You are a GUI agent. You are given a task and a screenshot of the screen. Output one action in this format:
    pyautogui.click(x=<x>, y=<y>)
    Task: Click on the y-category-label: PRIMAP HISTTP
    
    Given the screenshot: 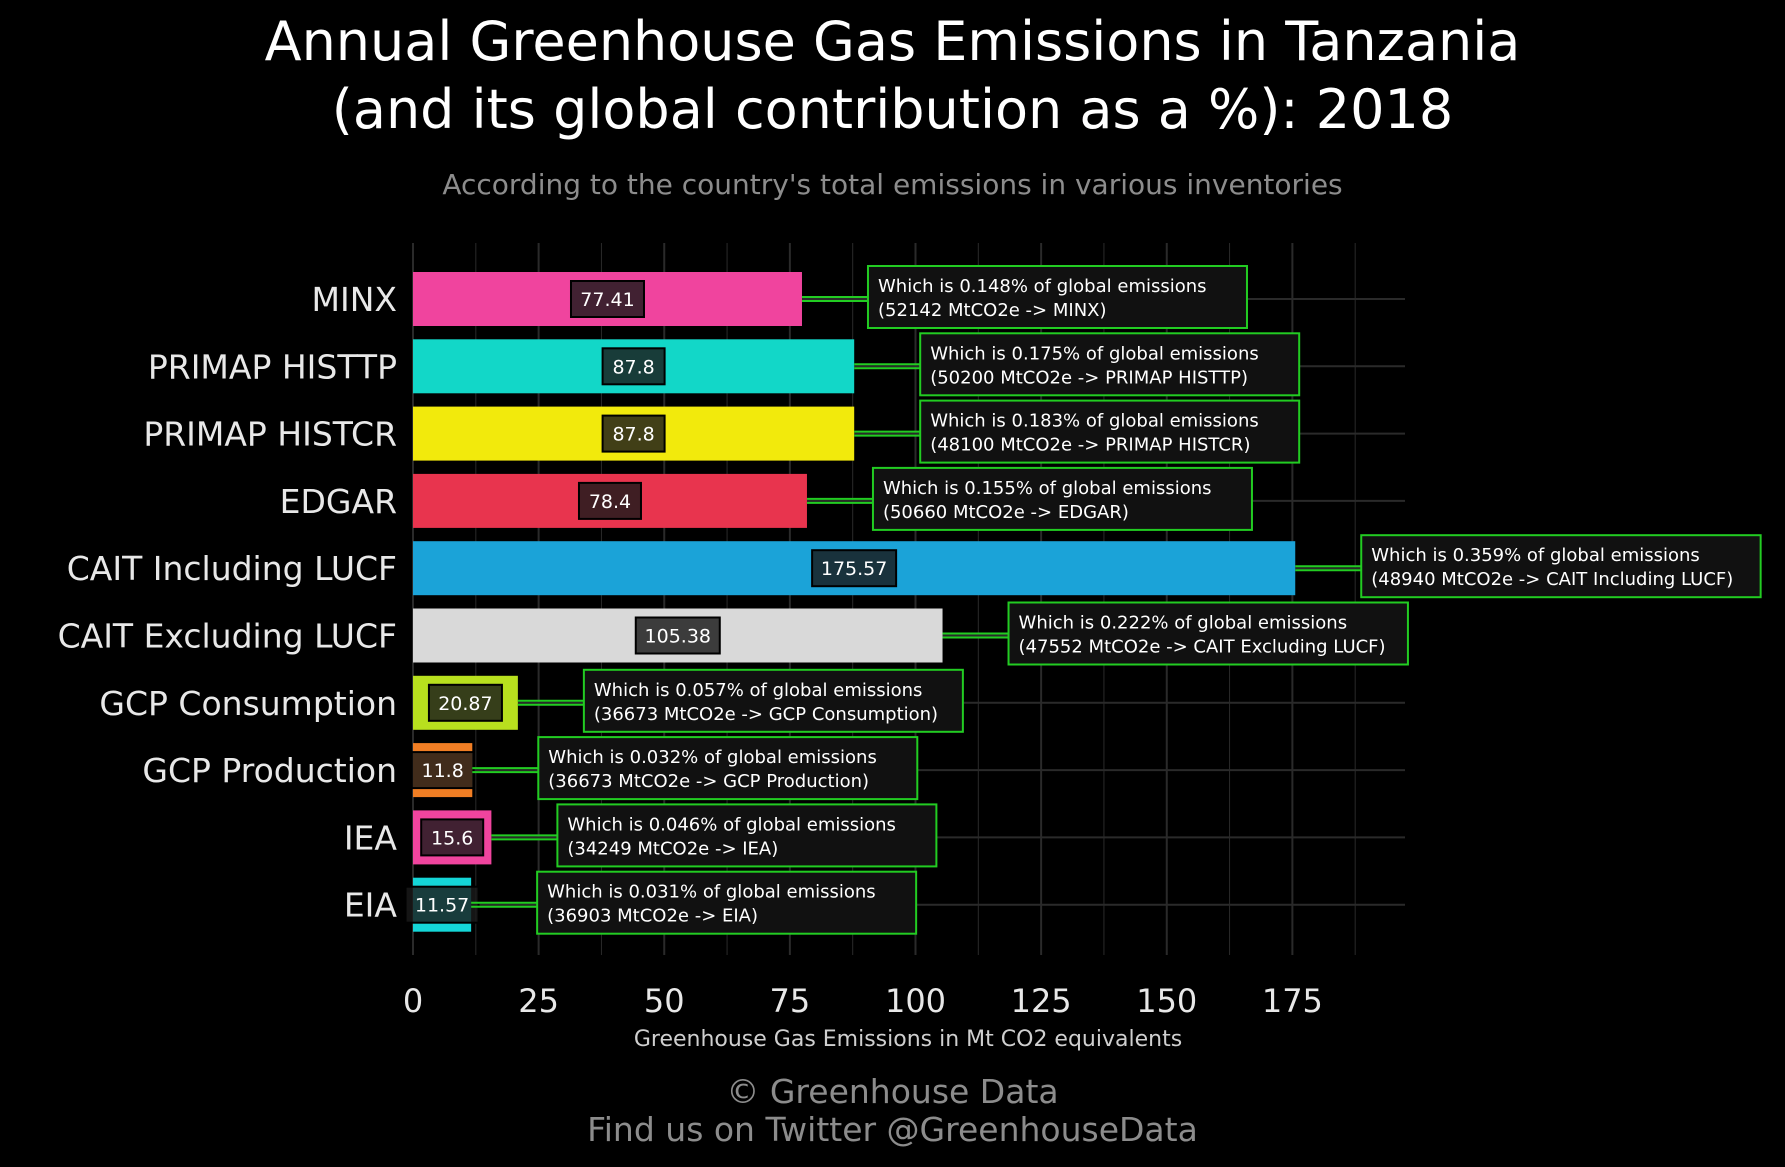 What is the action you would take?
    pyautogui.click(x=272, y=366)
    